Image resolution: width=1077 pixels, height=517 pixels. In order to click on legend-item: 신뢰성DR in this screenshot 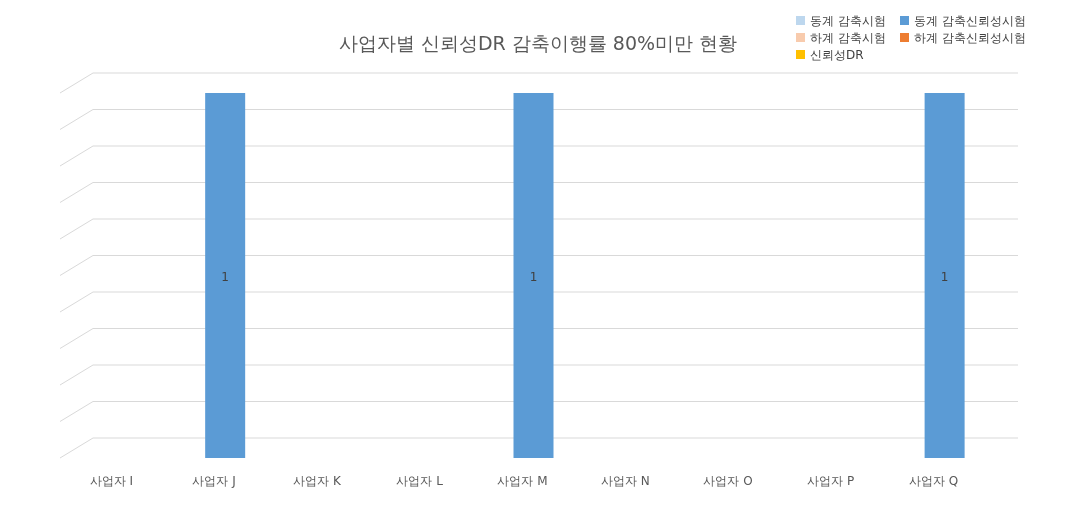, I will do `click(830, 55)`.